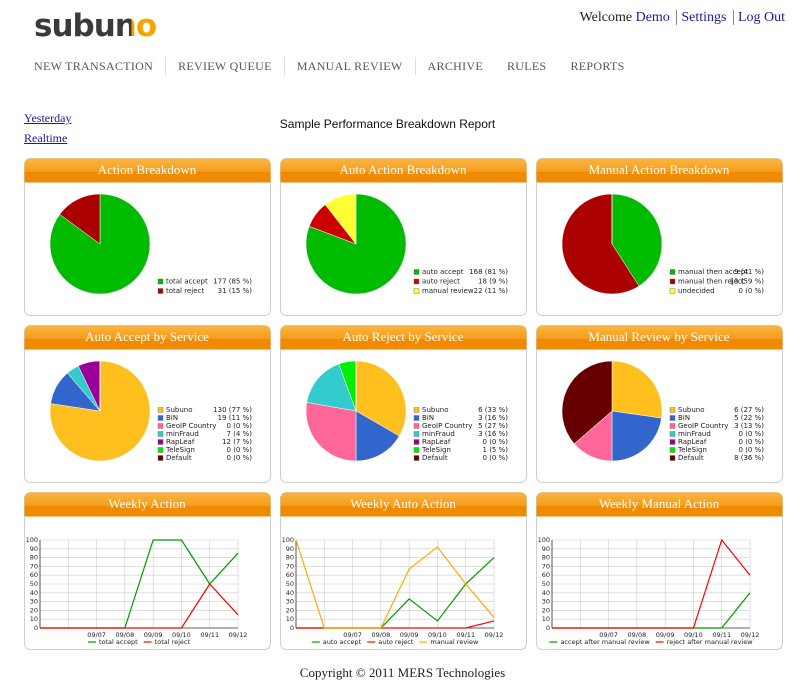 This screenshot has height=689, width=805. Describe the element at coordinates (710, 642) in the screenshot. I see `legend-label: reject after manual review` at that location.